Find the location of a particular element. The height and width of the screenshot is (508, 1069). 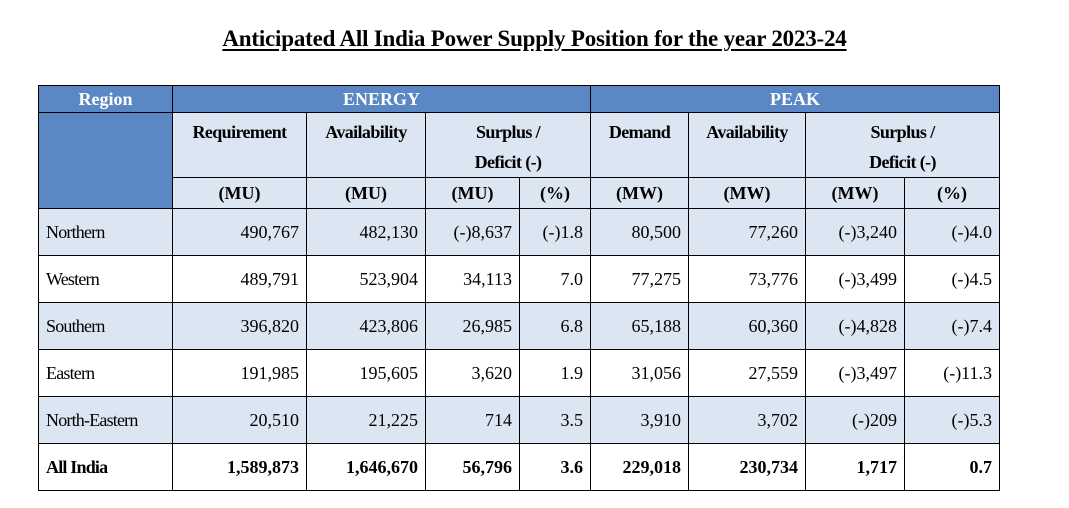

peak-pct-cell: (-)5.3 is located at coordinates (952, 420).